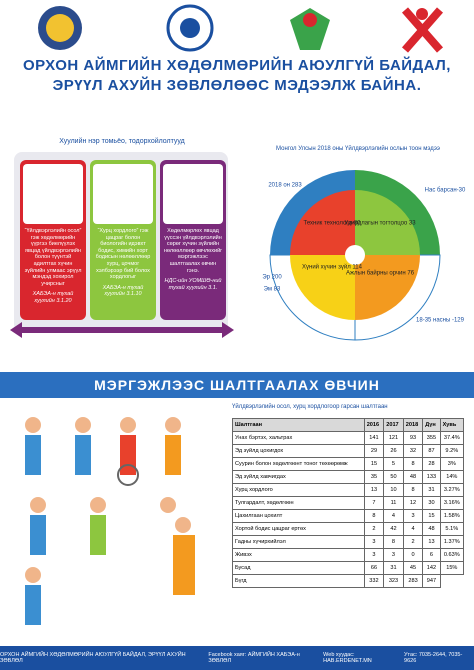 This screenshot has height=670, width=474. What do you see at coordinates (393, 477) in the screenshot?
I see `table-cell: 50` at bounding box center [393, 477].